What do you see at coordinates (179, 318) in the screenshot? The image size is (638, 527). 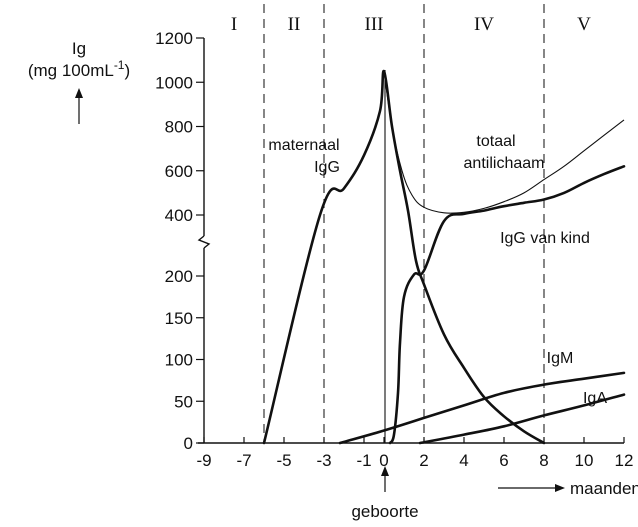 I see `y-tick-label: 150` at bounding box center [179, 318].